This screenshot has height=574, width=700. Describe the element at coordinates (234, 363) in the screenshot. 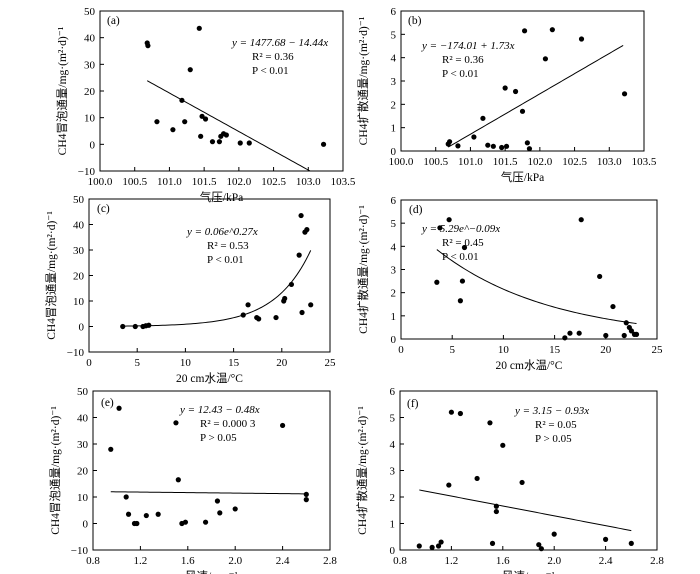

I see `x-tick-label: 15` at that location.